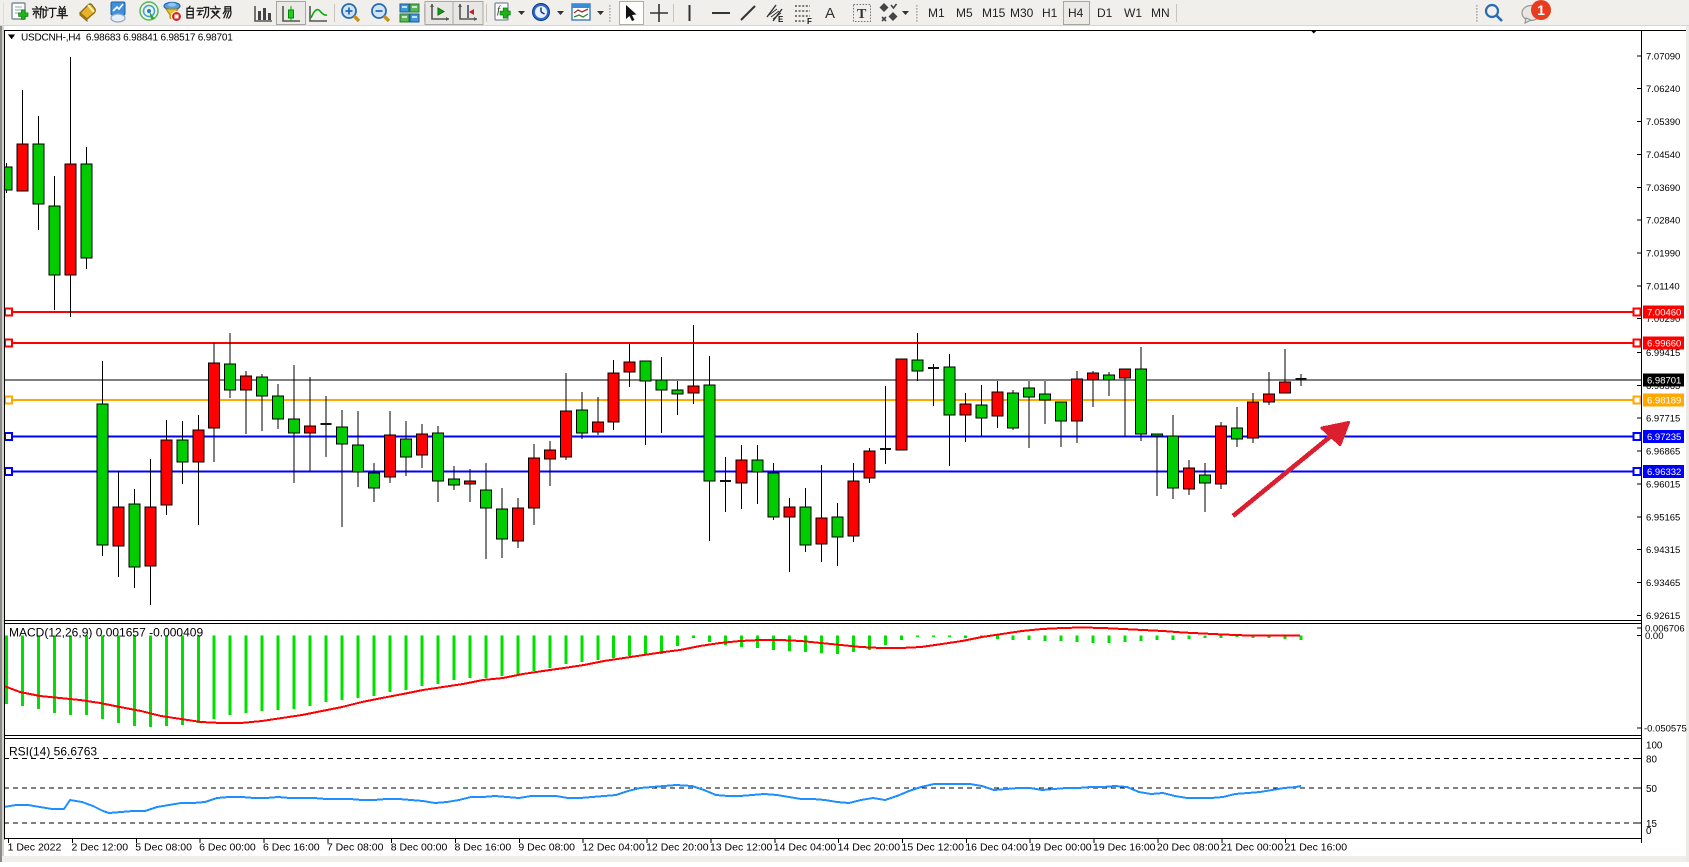 This screenshot has width=1689, height=867. I want to click on svg-text: W1, so click(1133, 13).